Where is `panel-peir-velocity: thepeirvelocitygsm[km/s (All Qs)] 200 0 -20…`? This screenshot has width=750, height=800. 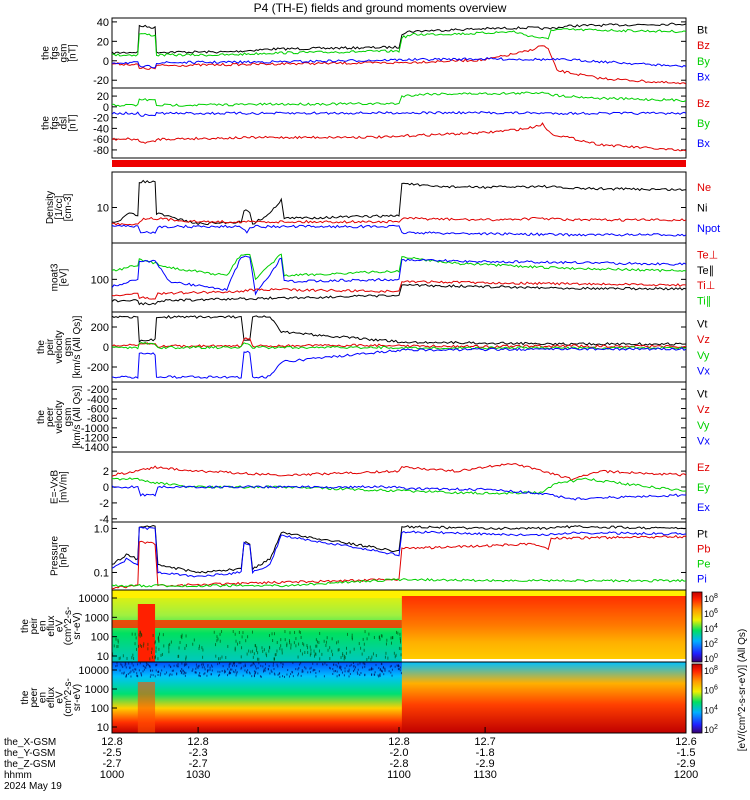
panel-peir-velocity: thepeirvelocitygsm[km/s (All Qs)] 200 0 -20… is located at coordinates (373, 347).